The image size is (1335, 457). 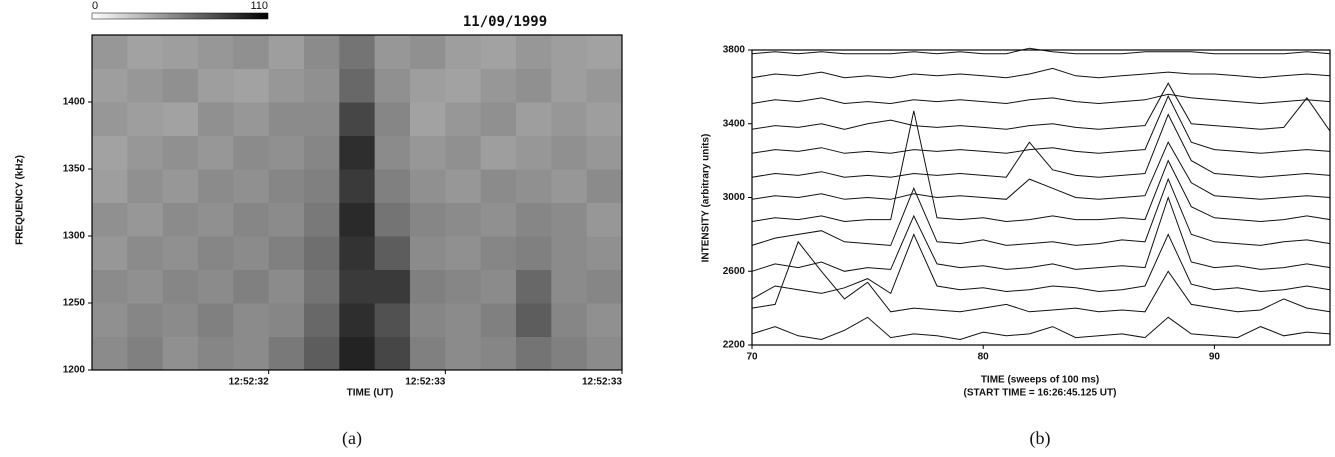 What do you see at coordinates (505, 22) in the screenshot?
I see `chart-title: 11/09/1999` at bounding box center [505, 22].